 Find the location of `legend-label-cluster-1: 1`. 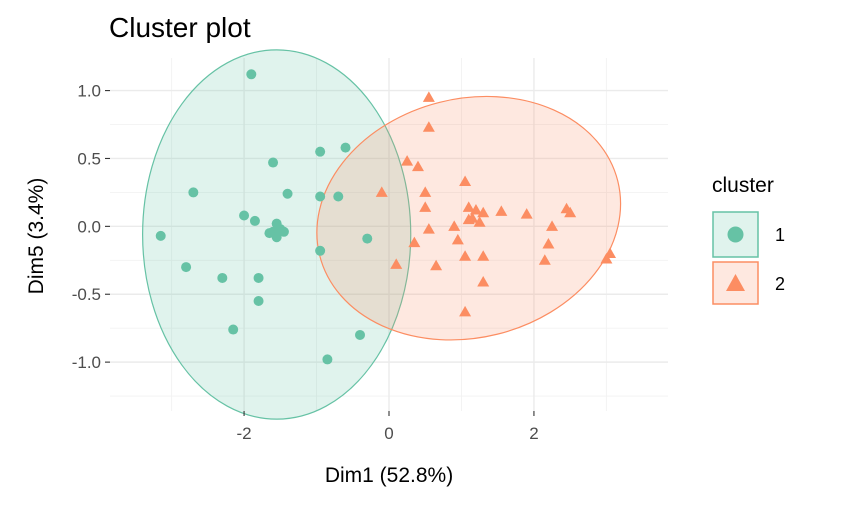

legend-label-cluster-1: 1 is located at coordinates (780, 235).